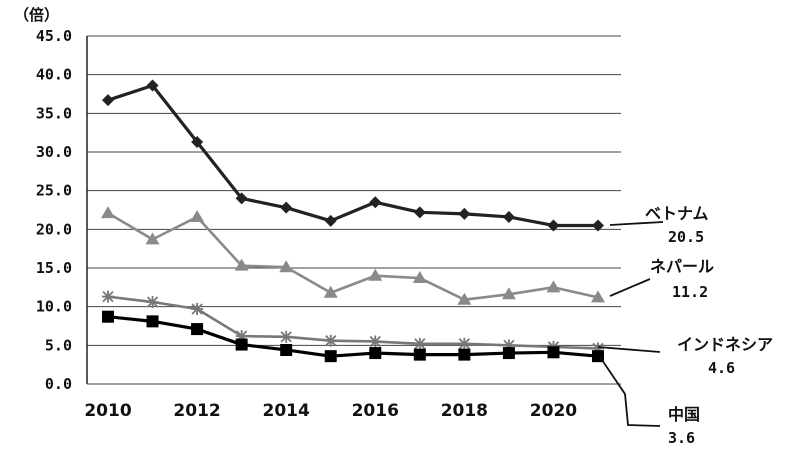  What do you see at coordinates (686, 237) in the screenshot?
I see `series-end-value-label: 20.5` at bounding box center [686, 237].